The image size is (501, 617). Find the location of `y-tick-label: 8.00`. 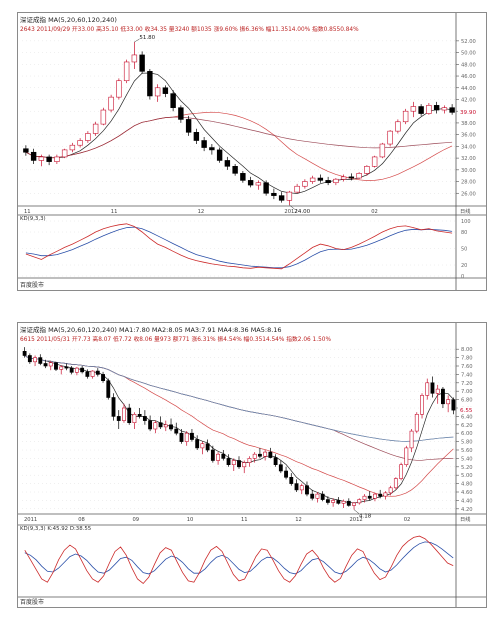

y-tick-label: 8.00 is located at coordinates (467, 350).